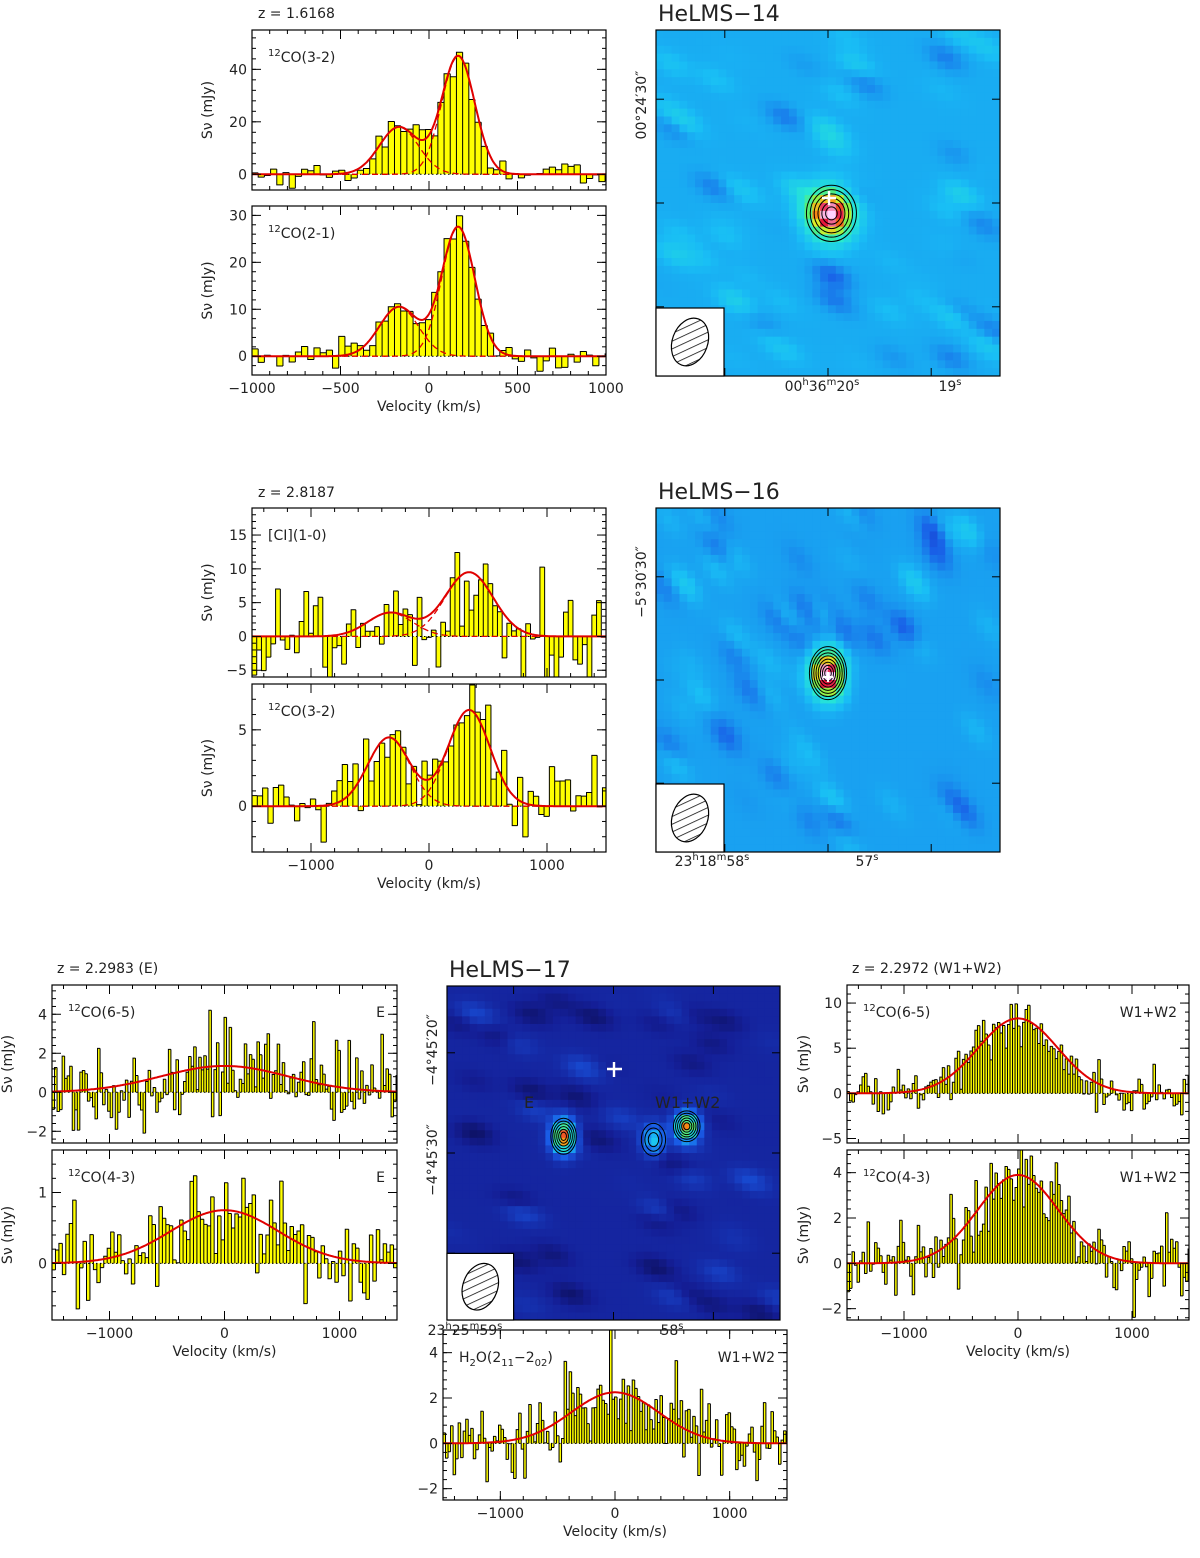 The height and width of the screenshot is (1558, 1200). What do you see at coordinates (1148, 1178) in the screenshot?
I see `component-tag: W1+W2` at bounding box center [1148, 1178].